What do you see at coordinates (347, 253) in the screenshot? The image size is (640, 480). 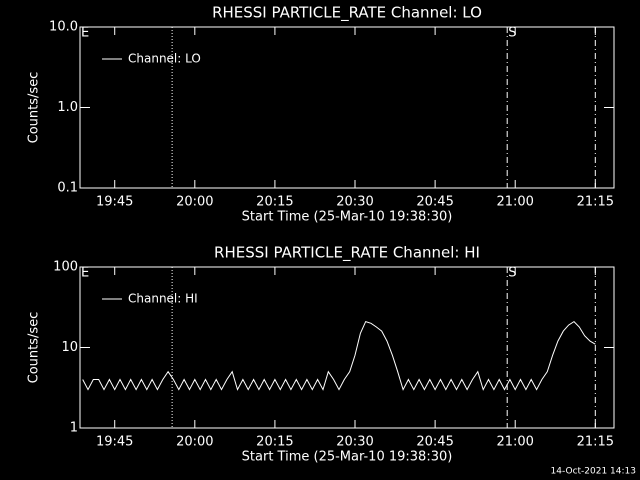 I see `chart-title: RHESSI PARTICLE_RATE Channel: HI` at bounding box center [347, 253].